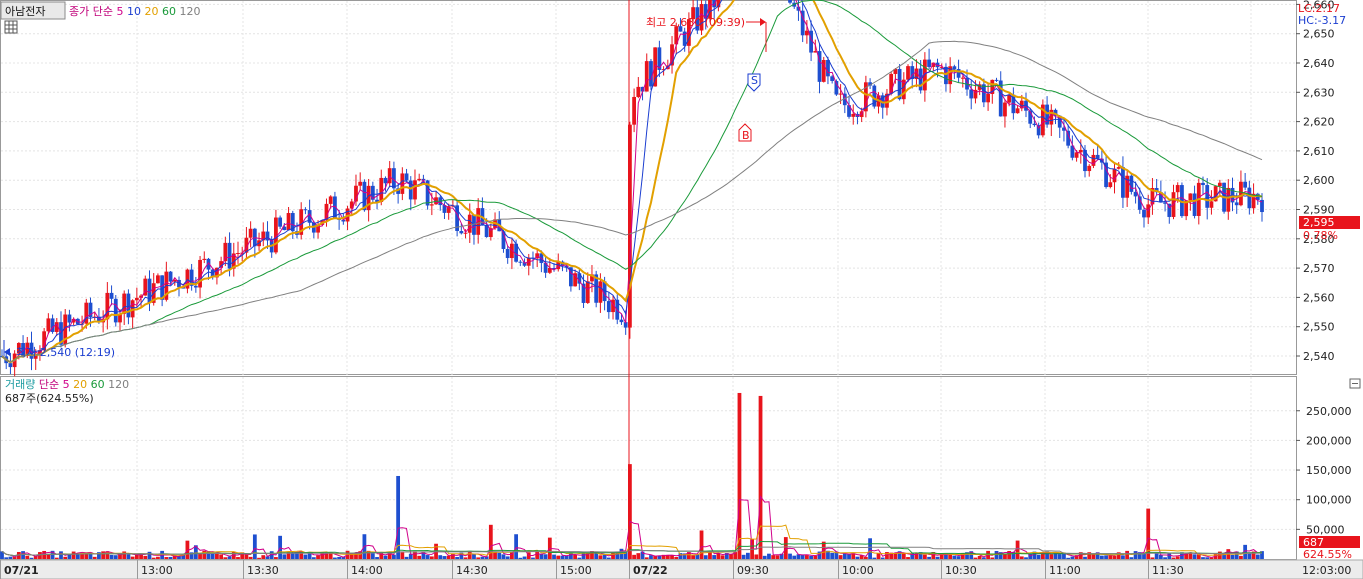 The width and height of the screenshot is (1363, 579). Describe the element at coordinates (1319, 356) in the screenshot. I see `price-tick-label: 2,540` at that location.